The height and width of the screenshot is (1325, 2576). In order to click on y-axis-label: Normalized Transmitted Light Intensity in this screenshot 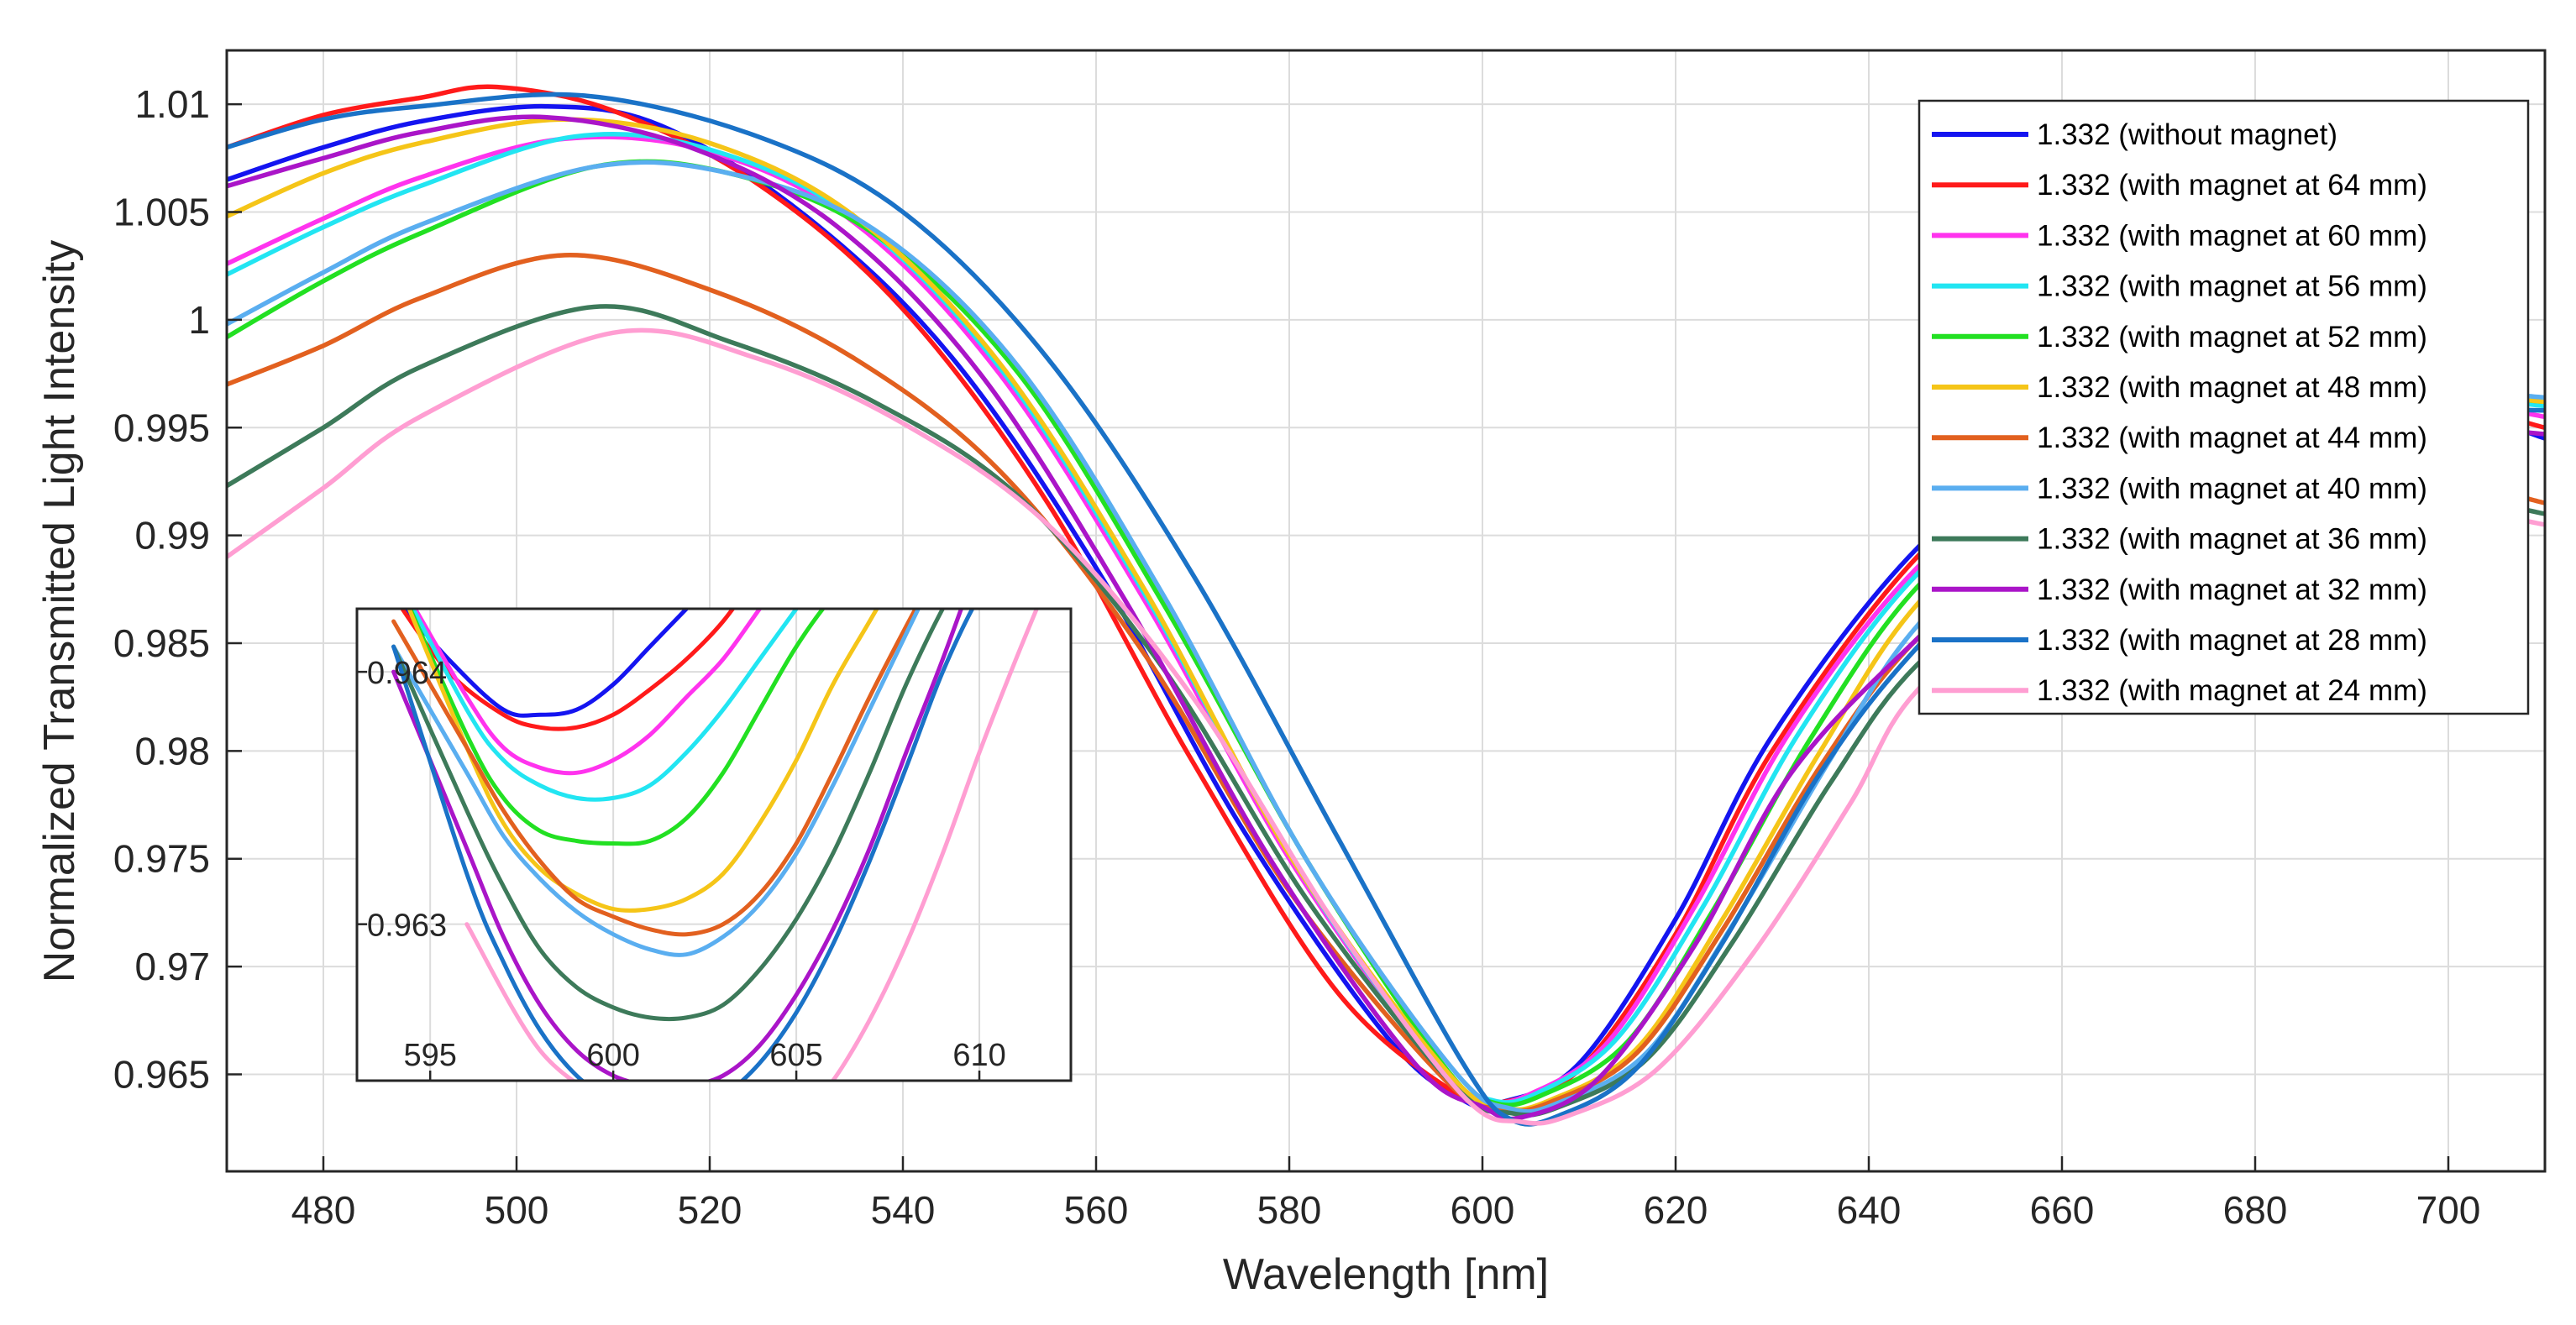, I will do `click(59, 611)`.